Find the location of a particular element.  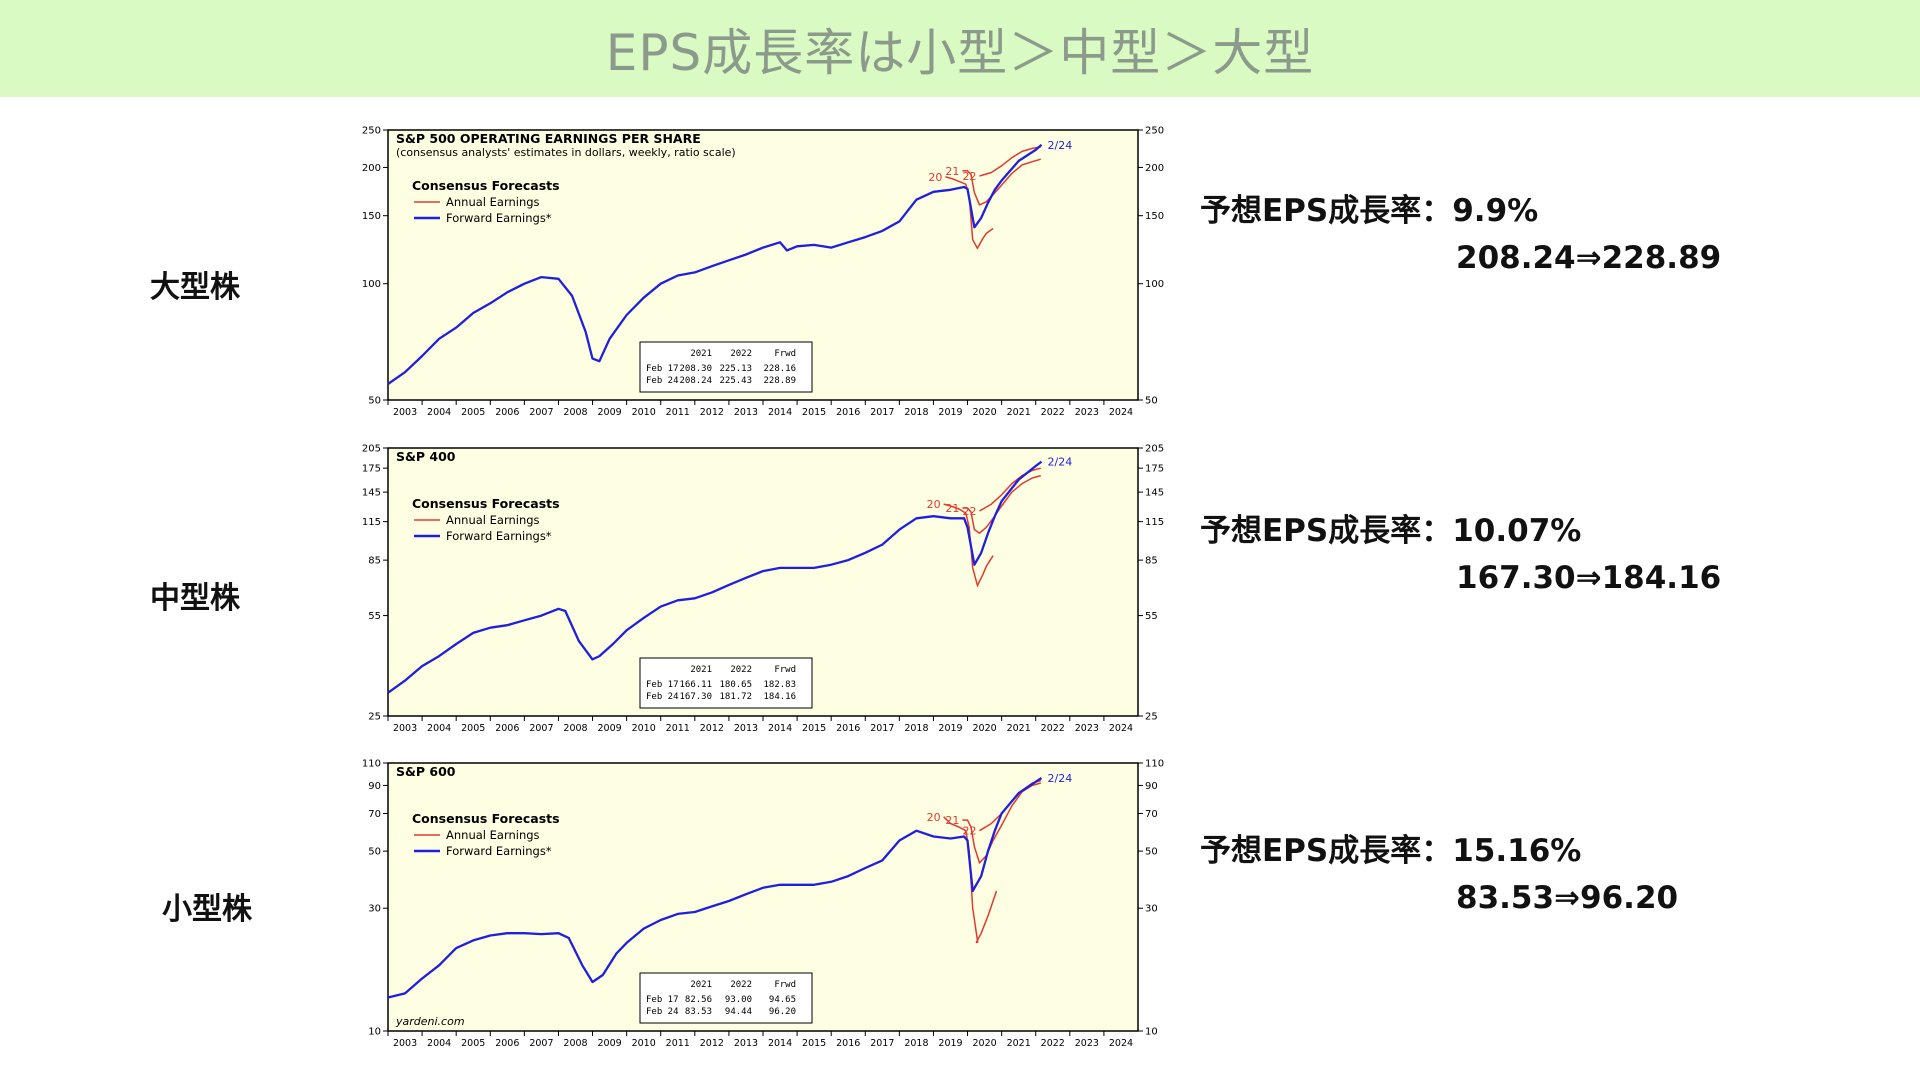

y-tick-label-right: 110 is located at coordinates (1154, 764).